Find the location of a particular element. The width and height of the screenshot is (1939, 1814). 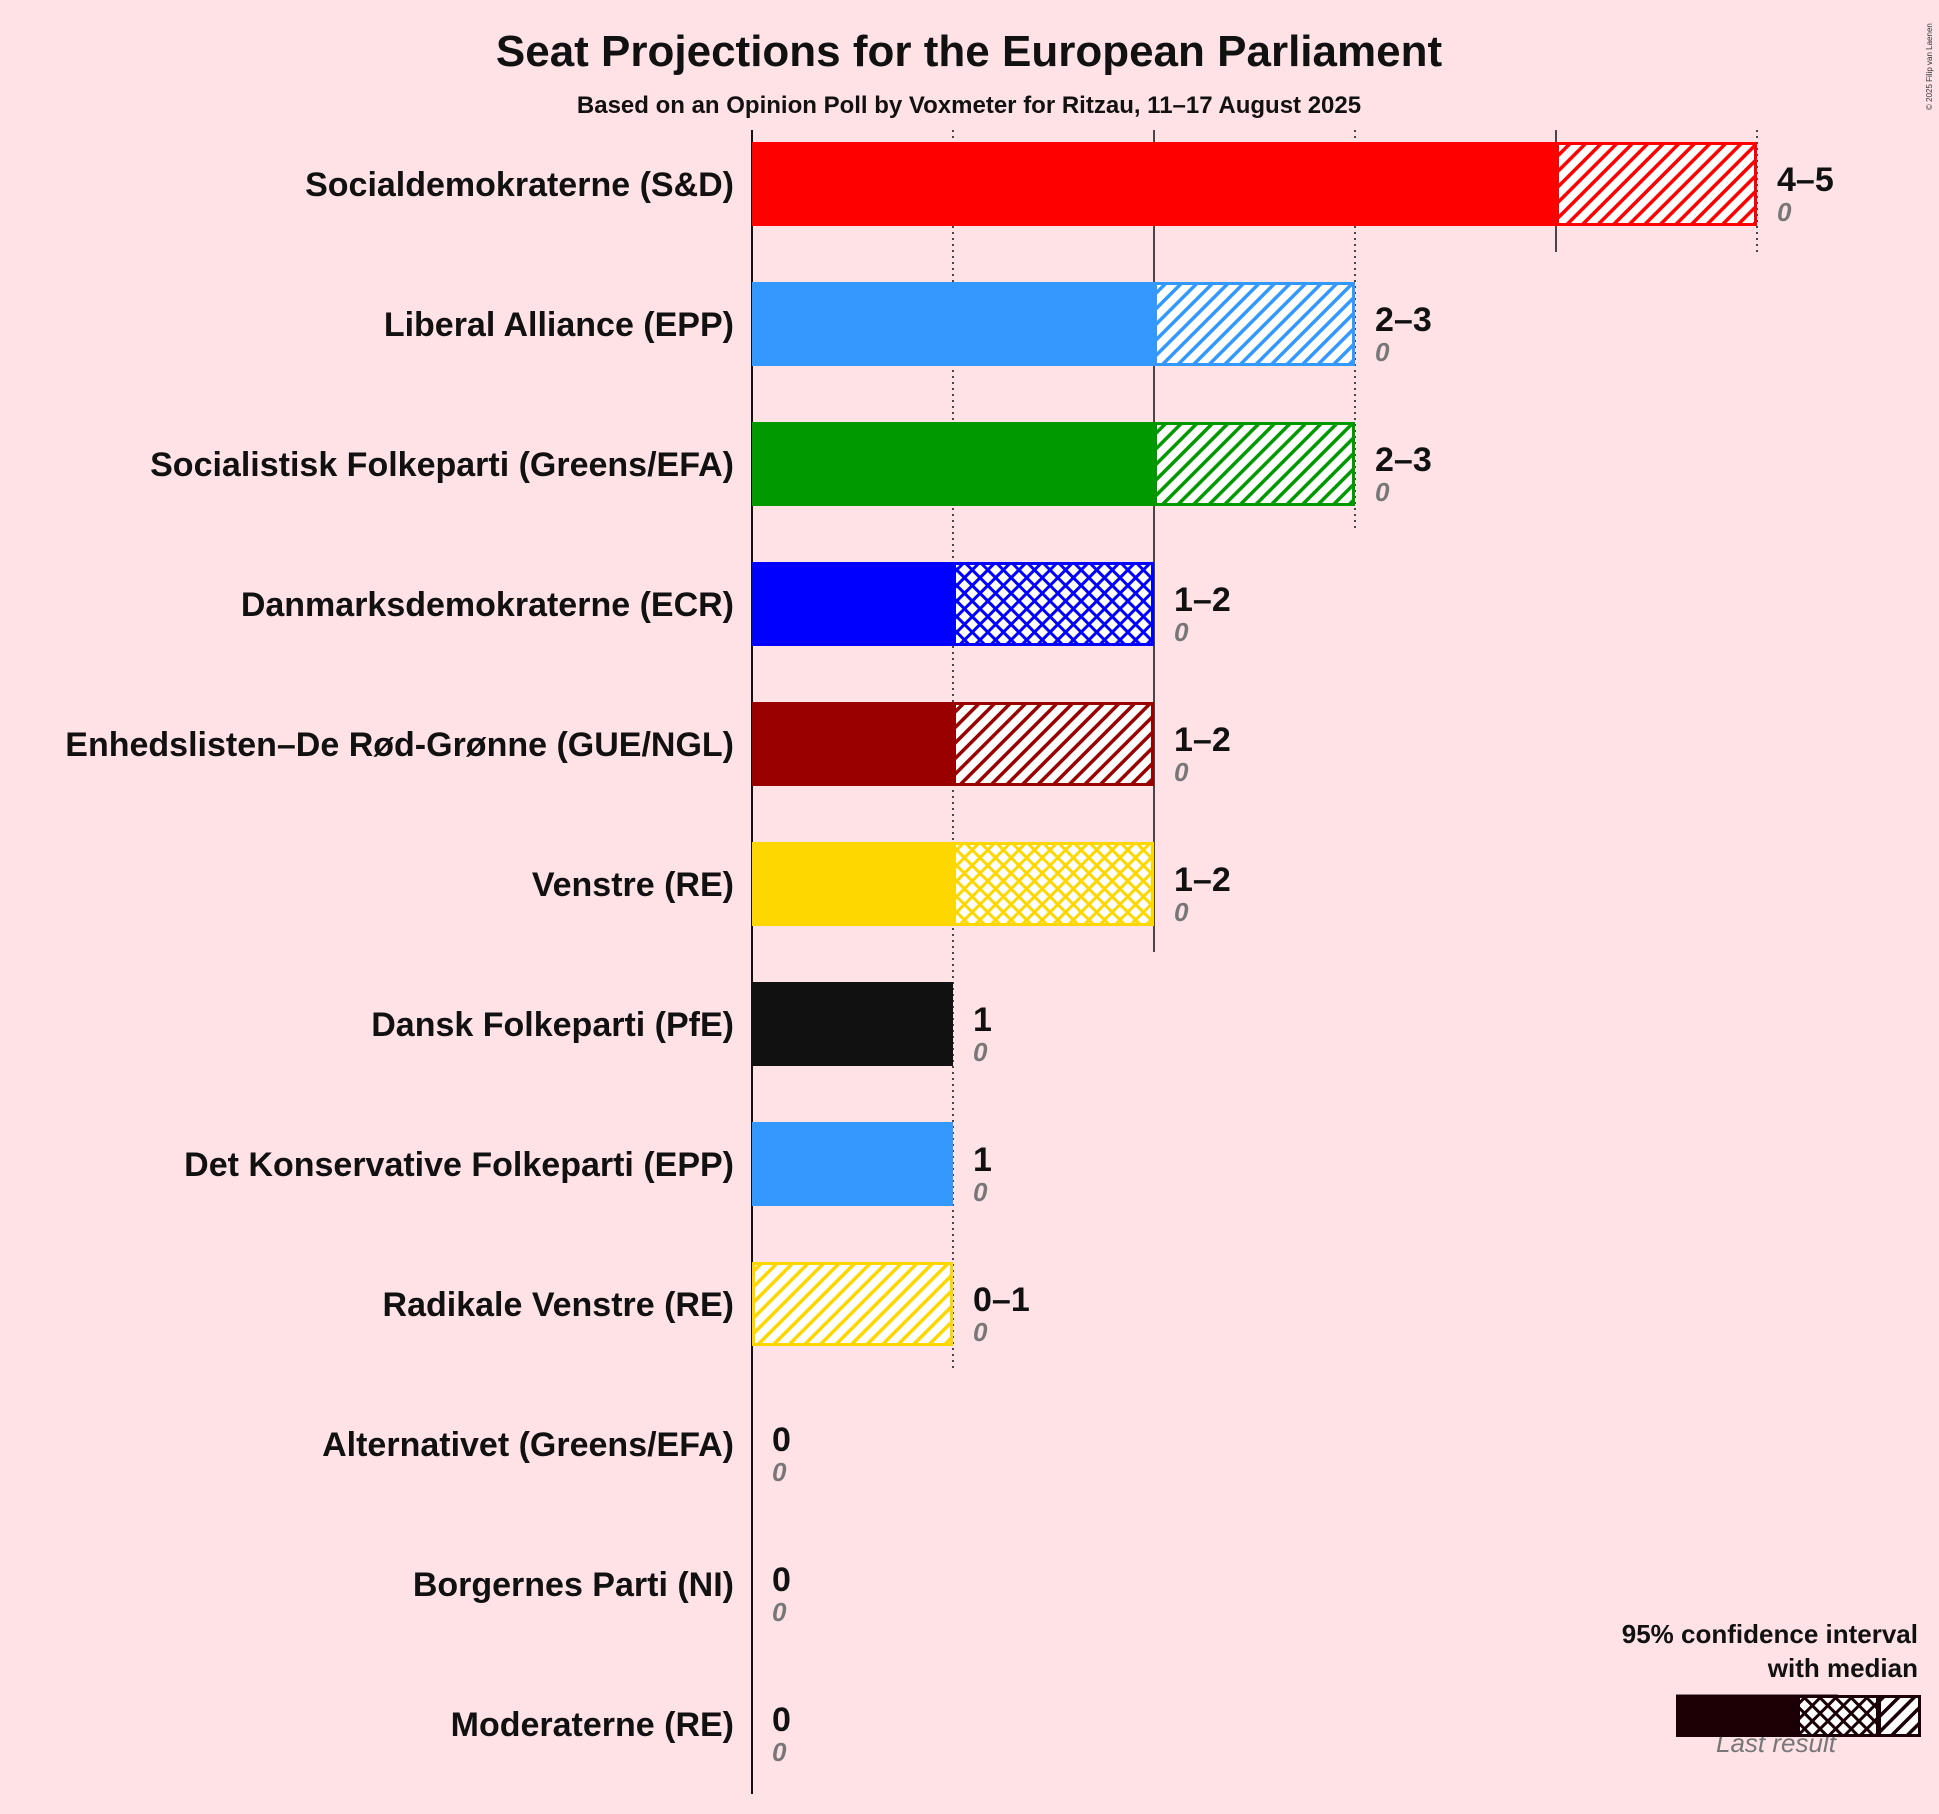

bar-median-range-venstre-re is located at coordinates (1053, 884).